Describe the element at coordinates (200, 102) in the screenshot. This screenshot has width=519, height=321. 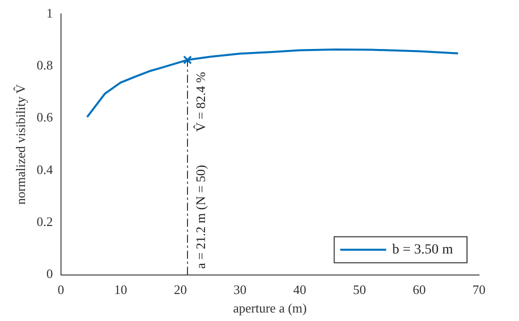
I see `annotation: V̂ = 82.4 %` at that location.